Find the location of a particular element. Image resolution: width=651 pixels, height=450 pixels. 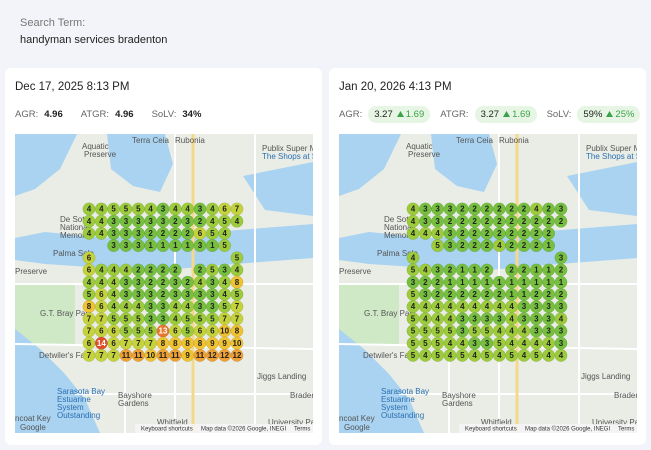

map-label: Preserve is located at coordinates (424, 154).